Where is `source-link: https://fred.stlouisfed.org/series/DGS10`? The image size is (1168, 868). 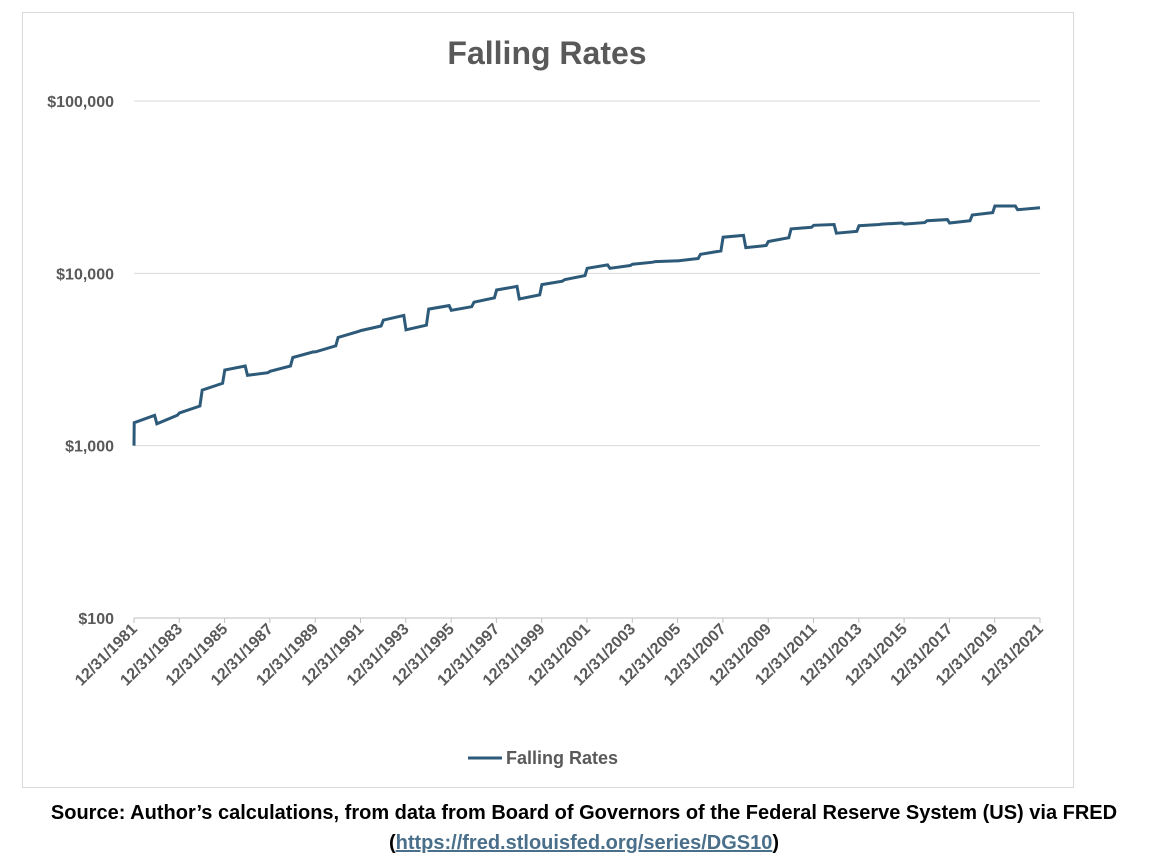 source-link: https://fred.stlouisfed.org/series/DGS10 is located at coordinates (584, 843).